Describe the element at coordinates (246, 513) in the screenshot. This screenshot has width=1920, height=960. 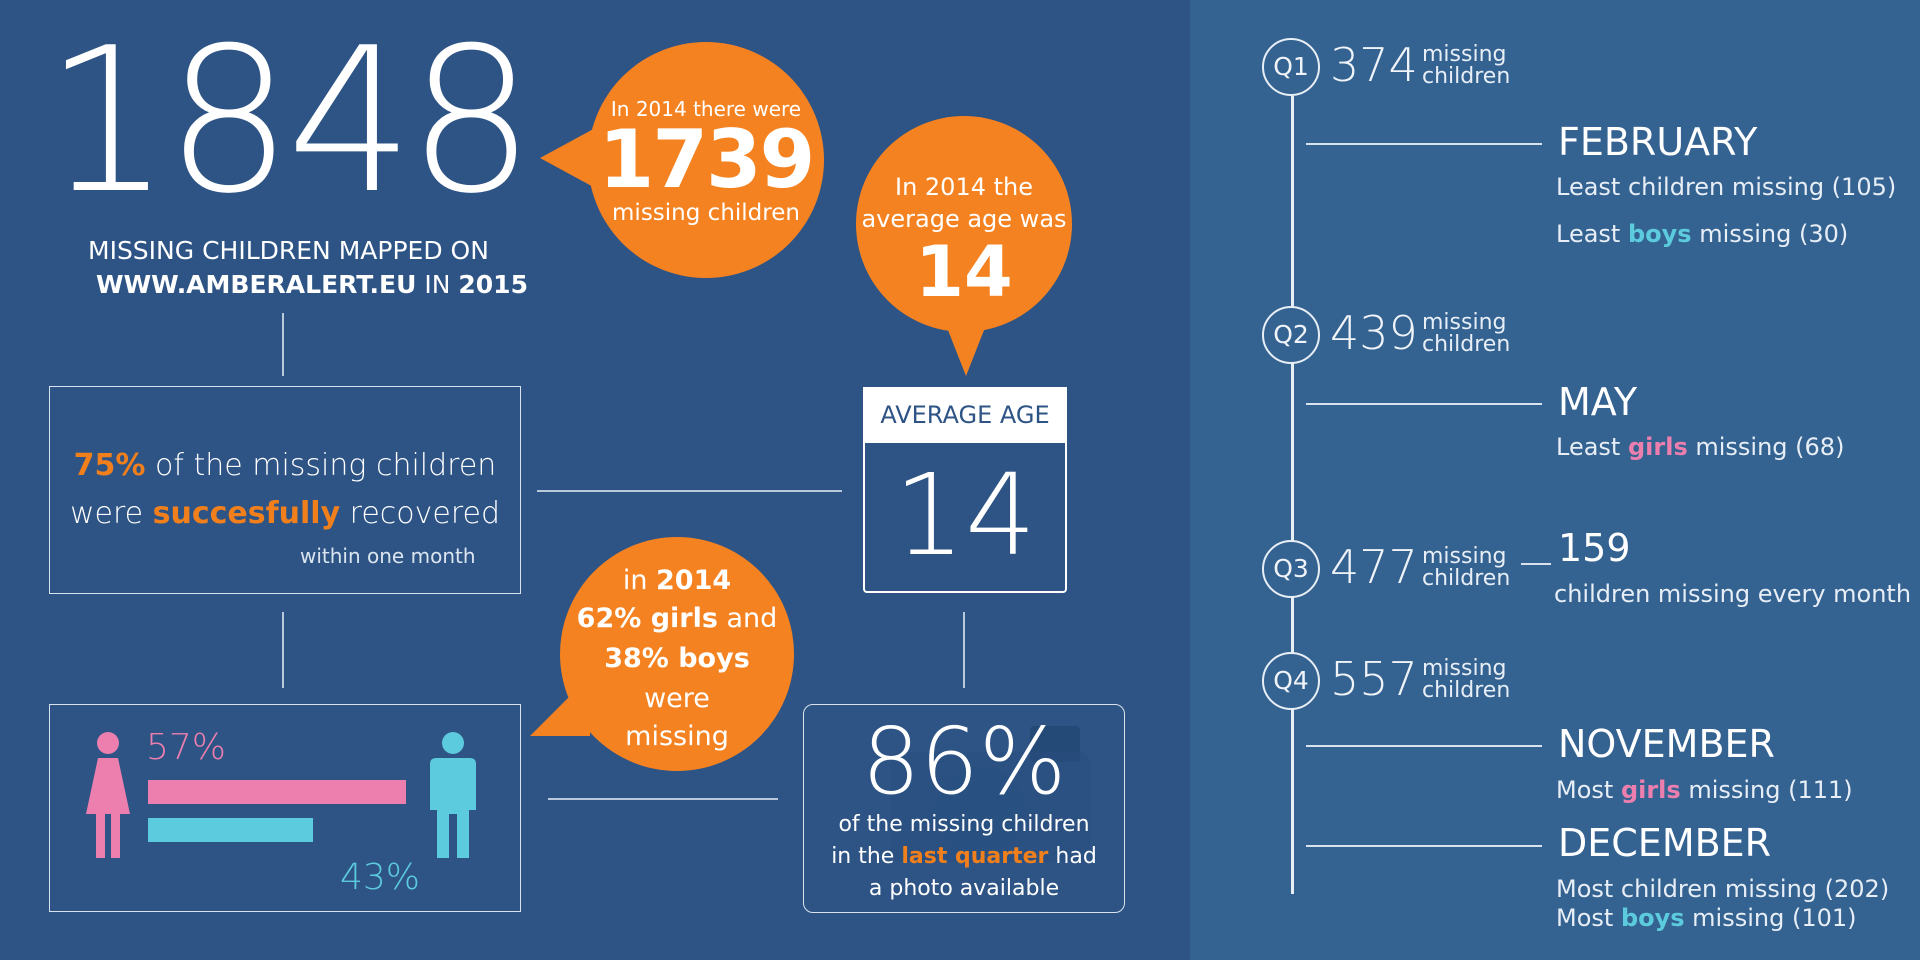
I see `recovered-highlight: succesfully` at that location.